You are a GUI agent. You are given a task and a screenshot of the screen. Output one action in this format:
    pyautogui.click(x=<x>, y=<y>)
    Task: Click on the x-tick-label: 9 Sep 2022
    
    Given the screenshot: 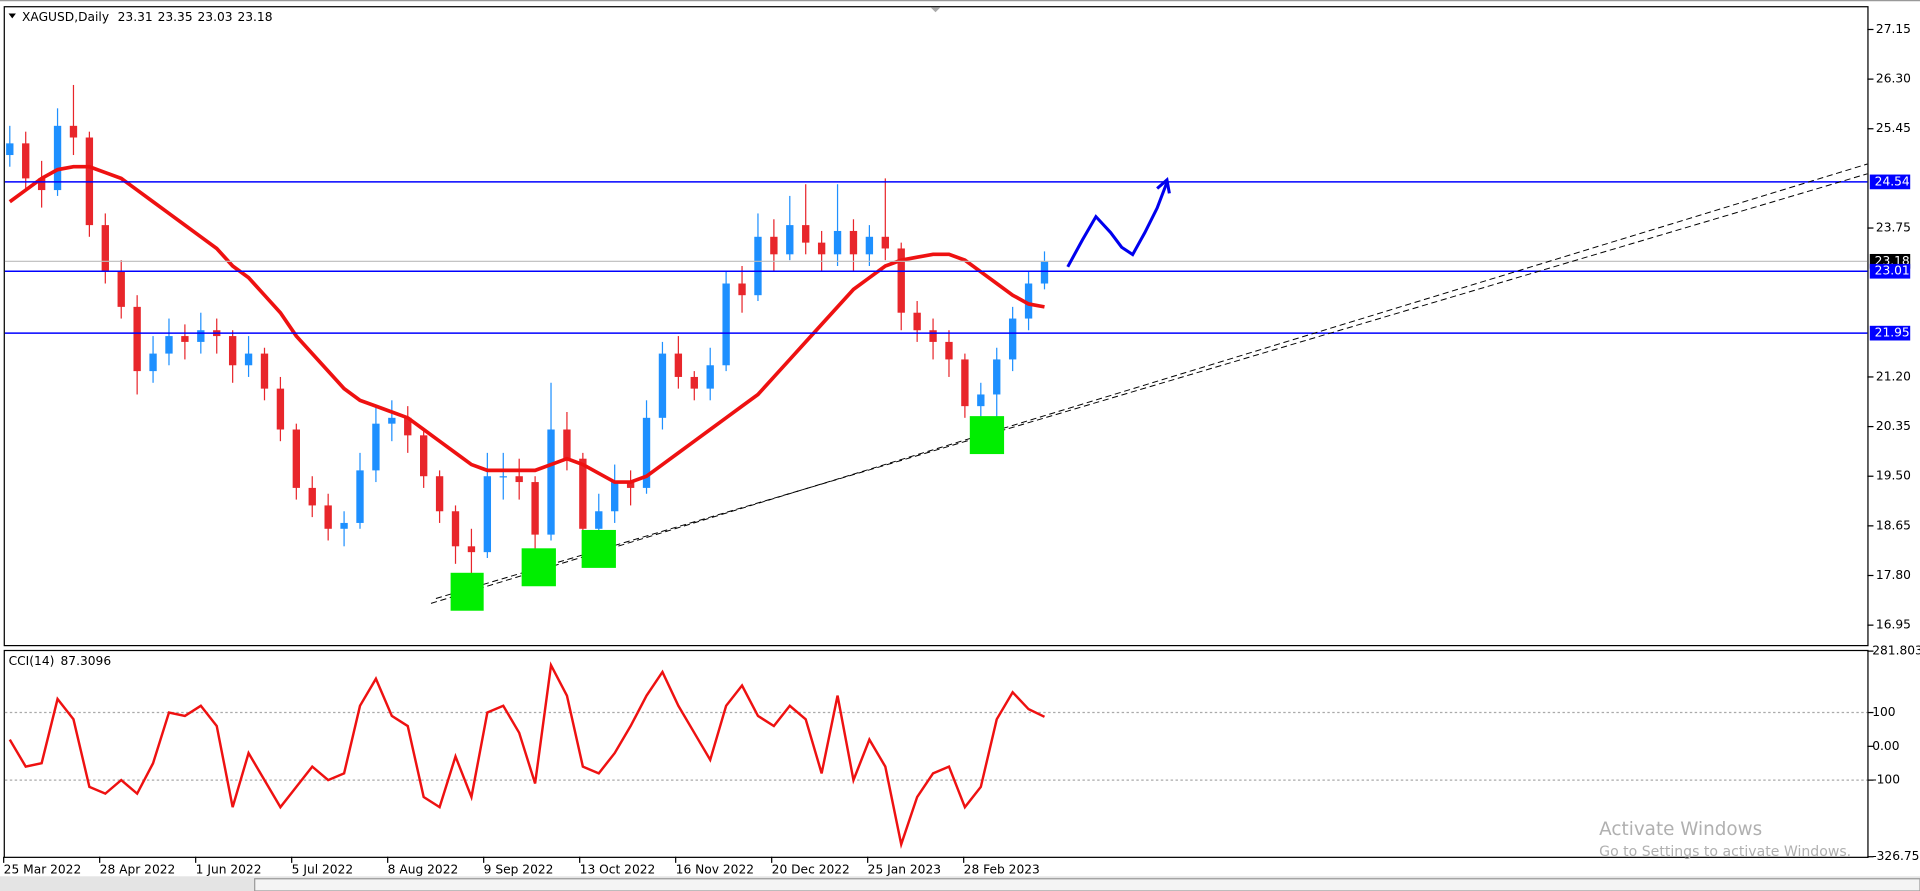 What is the action you would take?
    pyautogui.click(x=519, y=870)
    